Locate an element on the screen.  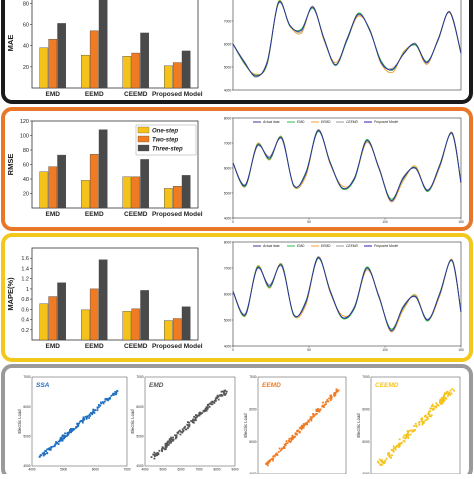
ssa-ylabel: Electric Load is located at coordinates (19, 421).